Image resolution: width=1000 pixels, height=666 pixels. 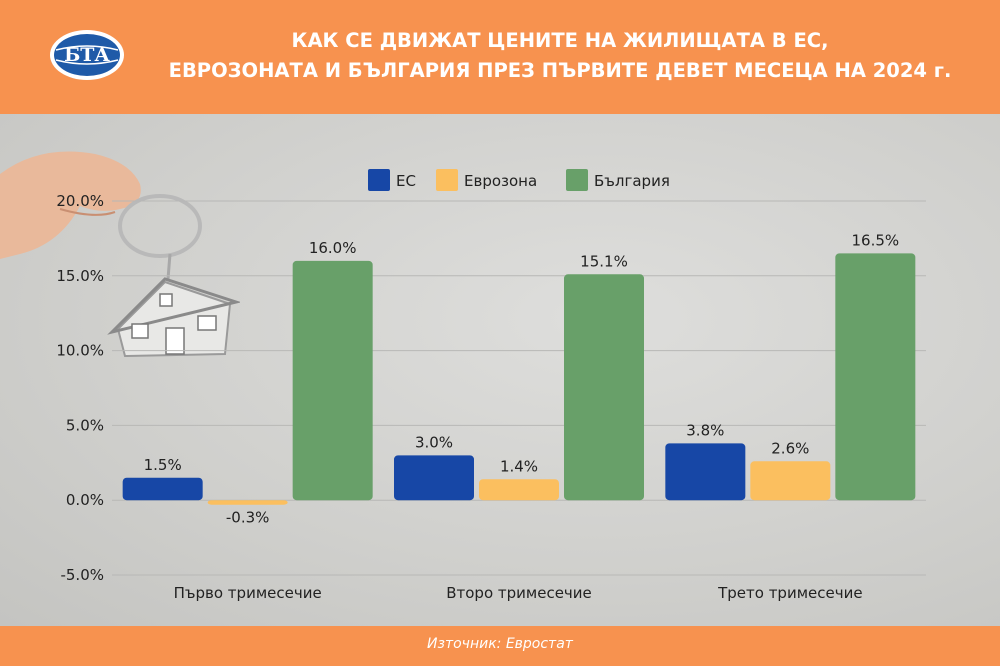 What do you see at coordinates (120, 254) in the screenshot?
I see `house-keychain-image` at bounding box center [120, 254].